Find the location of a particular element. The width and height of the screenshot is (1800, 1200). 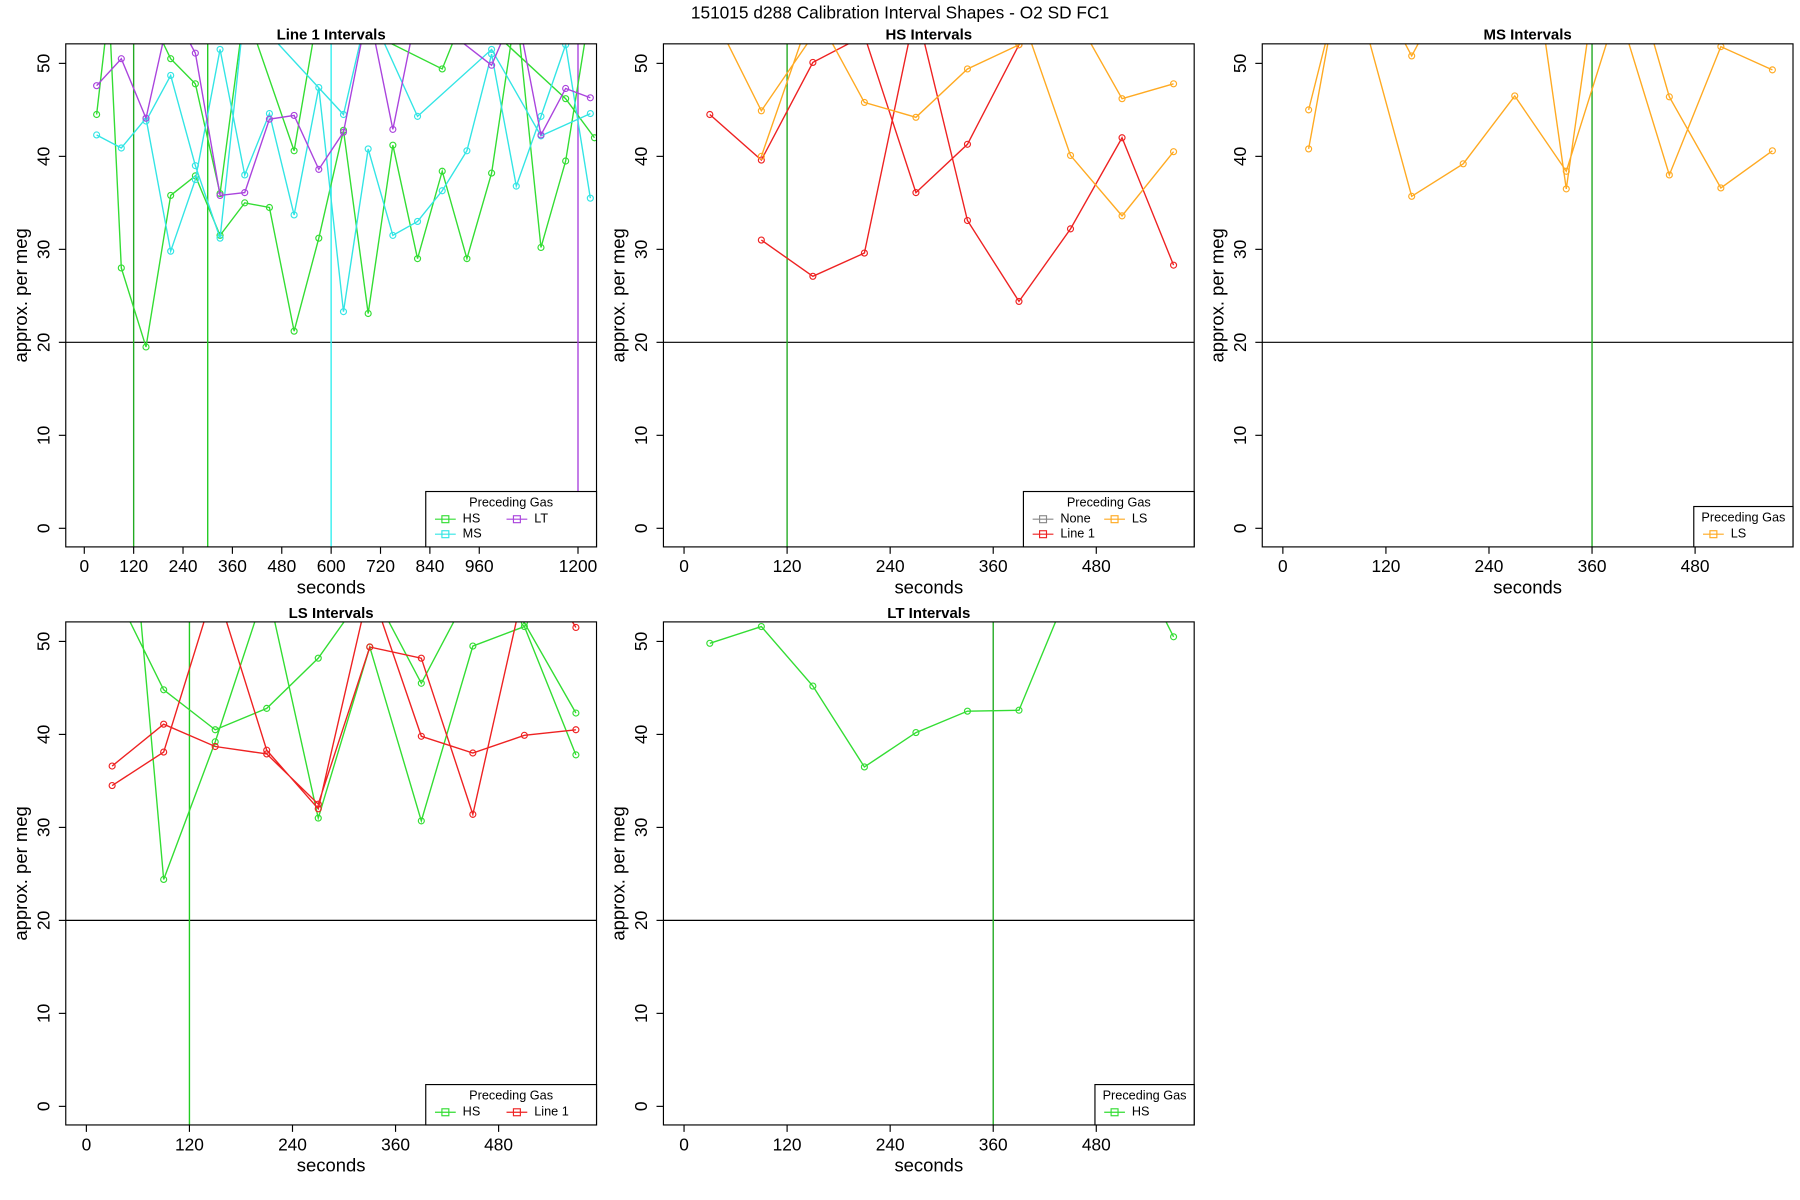

plot-frame is located at coordinates (1527, 295).